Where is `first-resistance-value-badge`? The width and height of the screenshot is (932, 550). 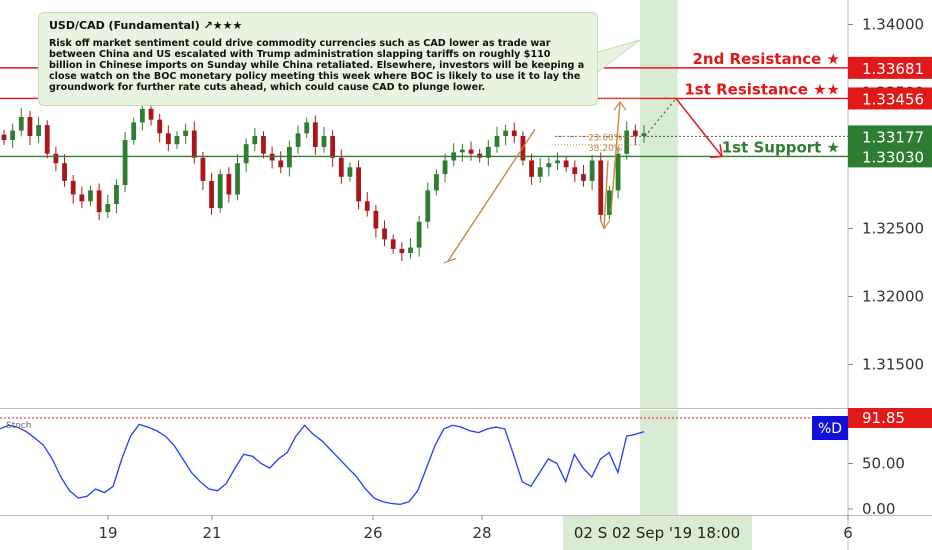 first-resistance-value-badge is located at coordinates (890, 98).